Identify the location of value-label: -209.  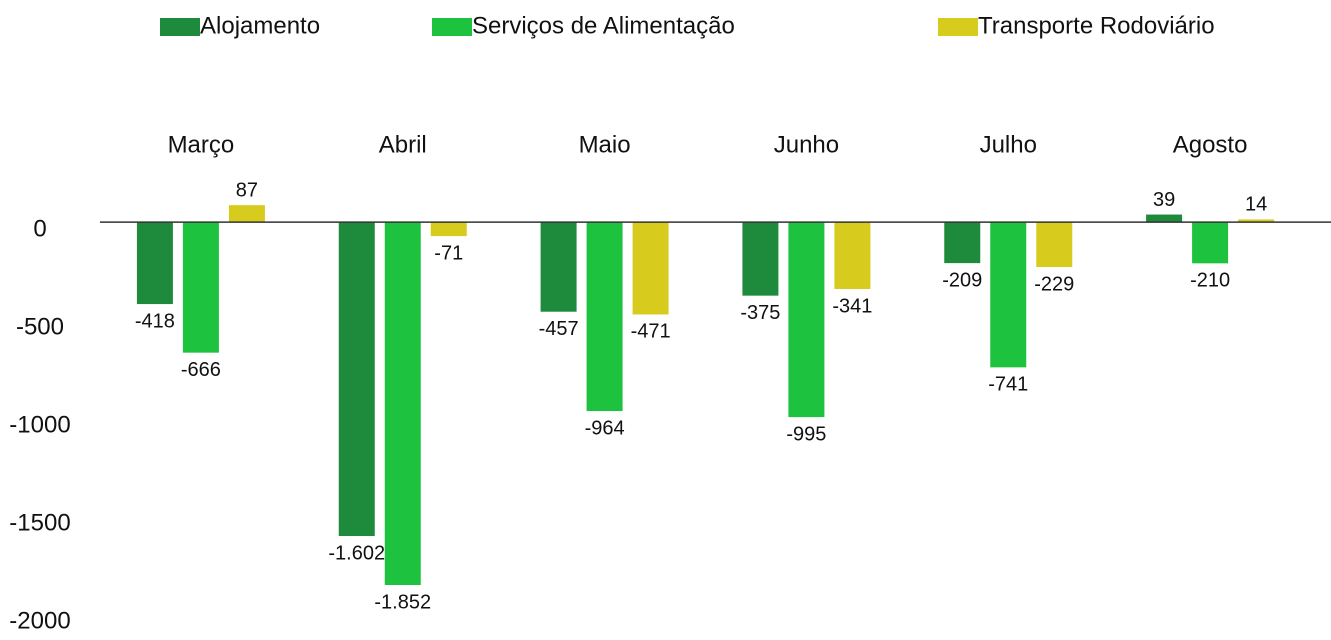
(962, 280).